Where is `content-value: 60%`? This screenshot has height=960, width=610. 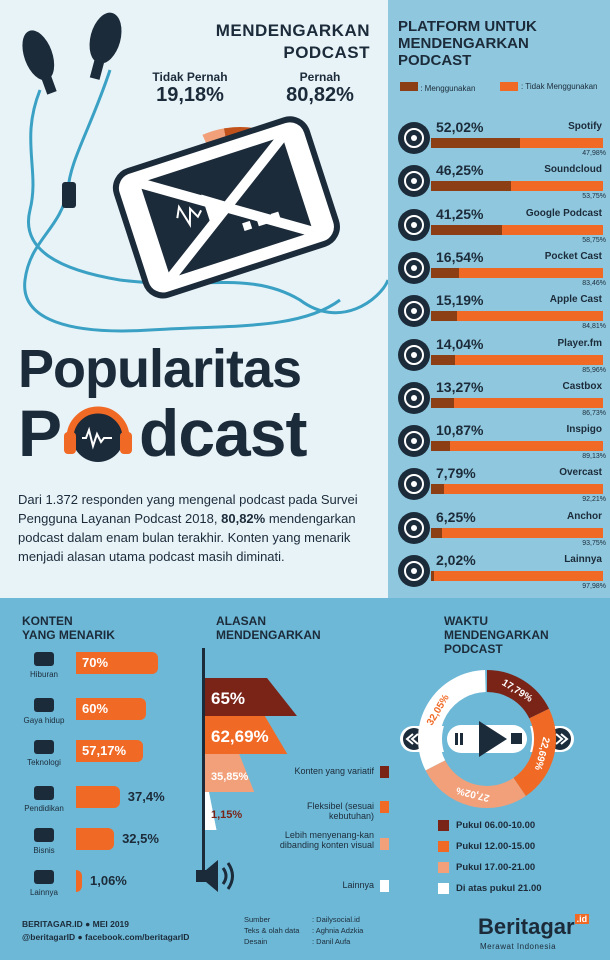
content-value: 60% is located at coordinates (95, 708).